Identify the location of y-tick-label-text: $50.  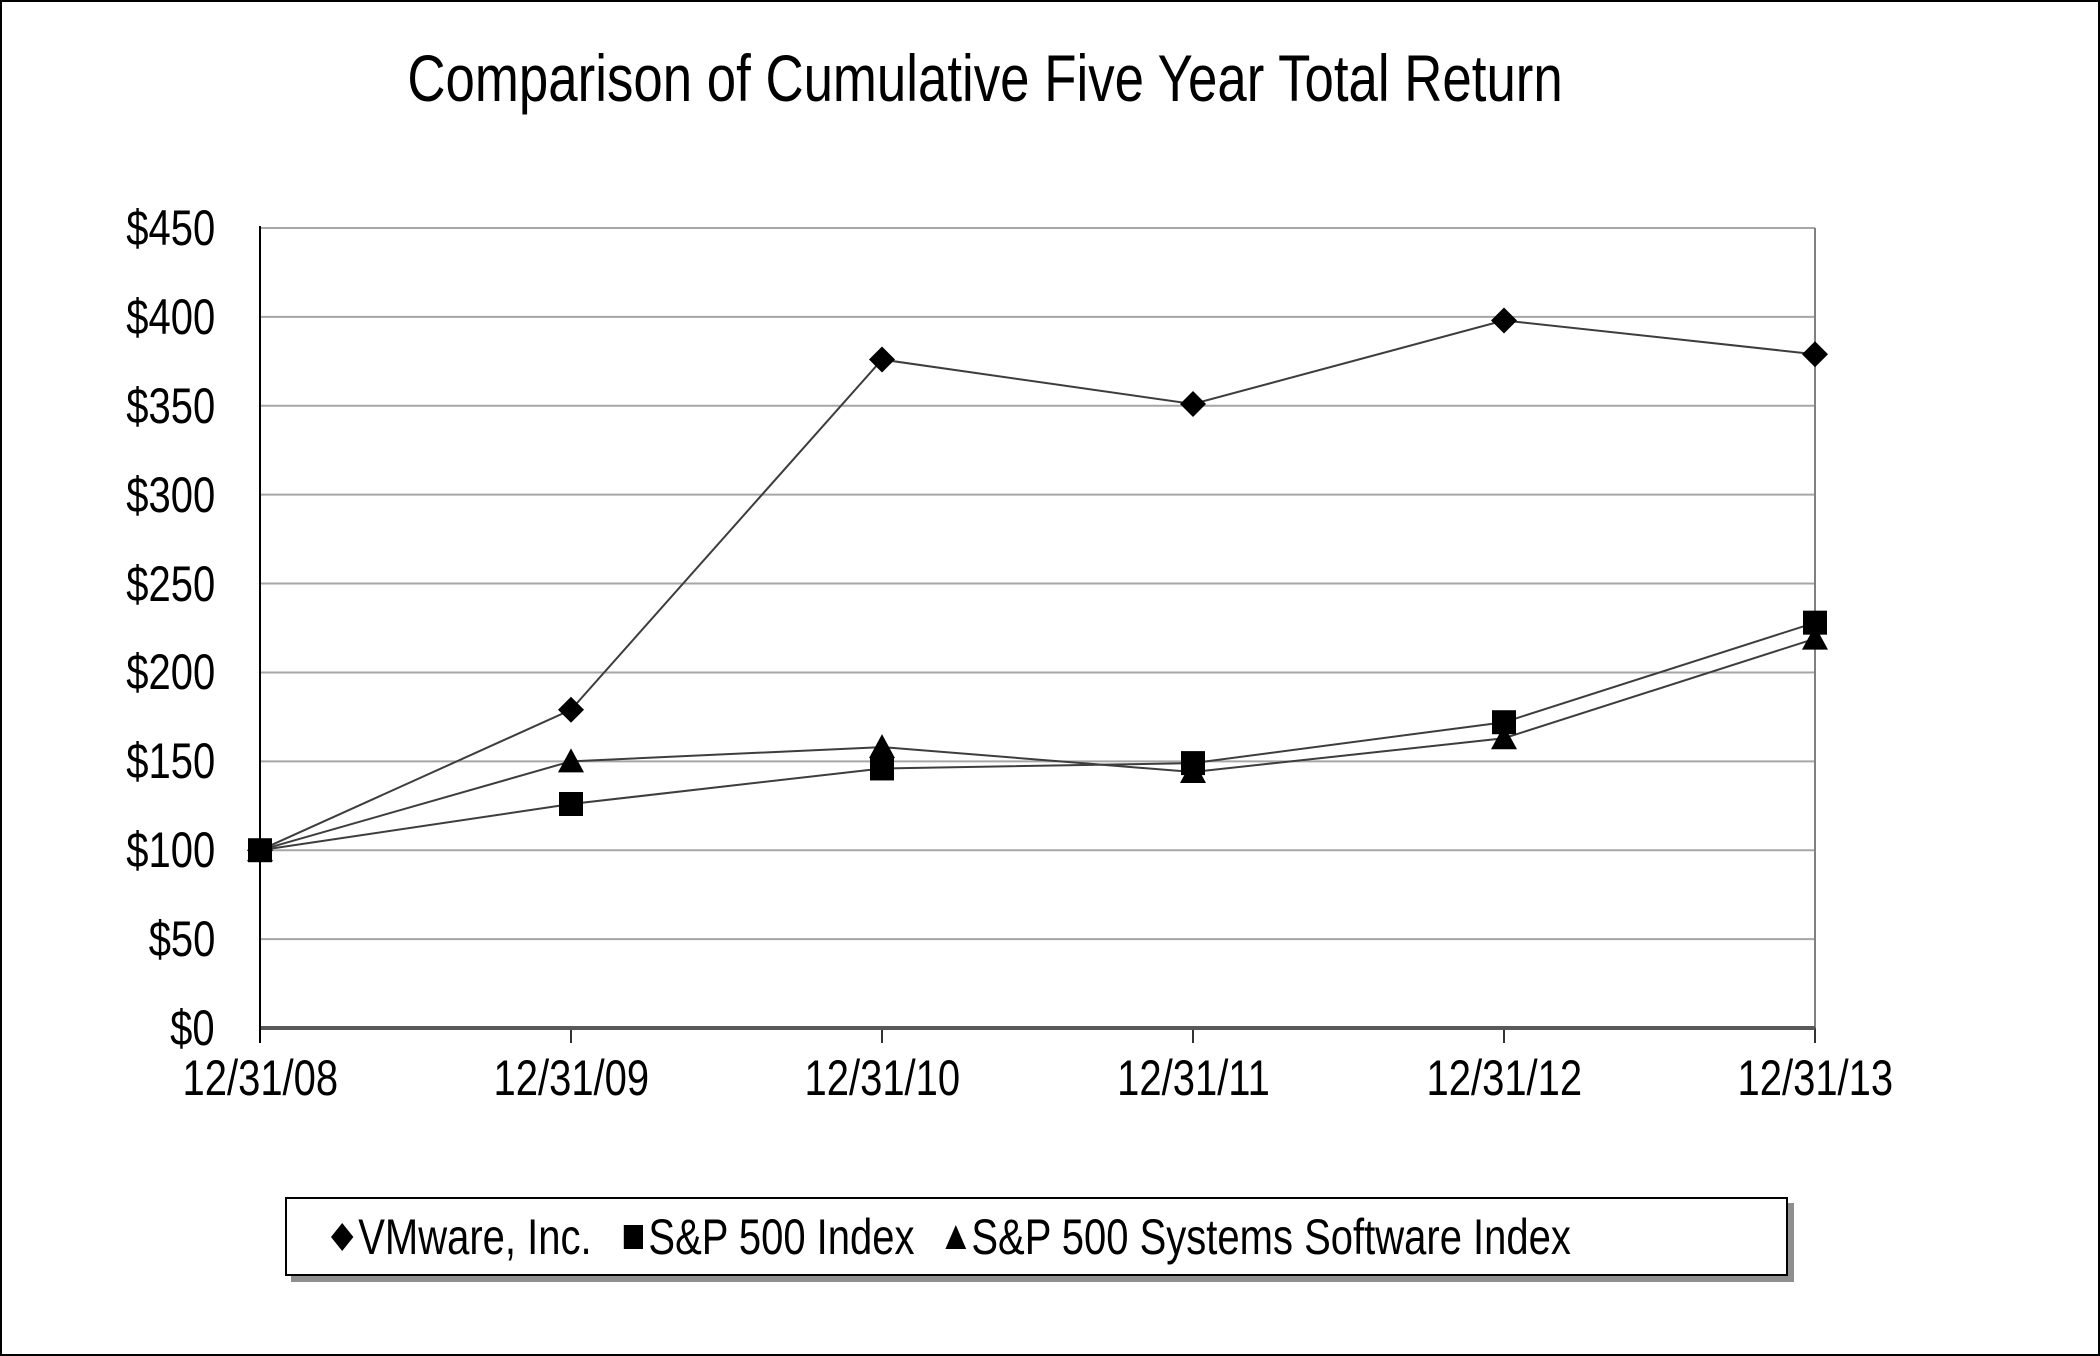
(181, 939).